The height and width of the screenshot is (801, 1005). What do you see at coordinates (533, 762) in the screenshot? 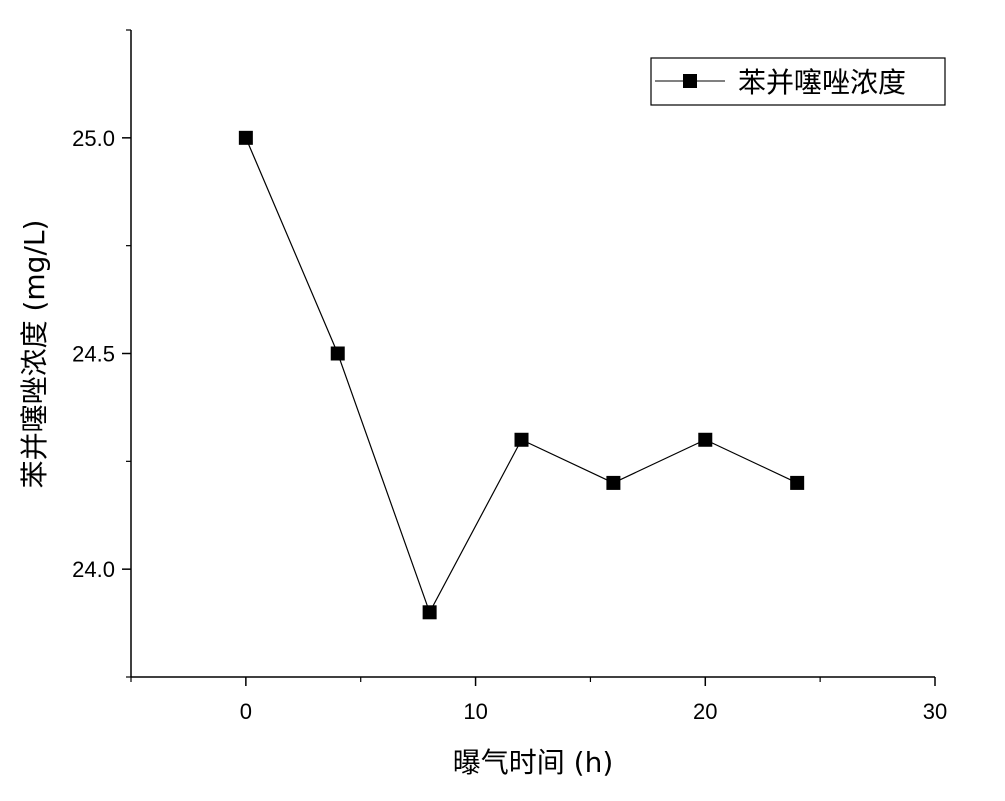
I see `x-axis-title: 曝气时间 (h)` at bounding box center [533, 762].